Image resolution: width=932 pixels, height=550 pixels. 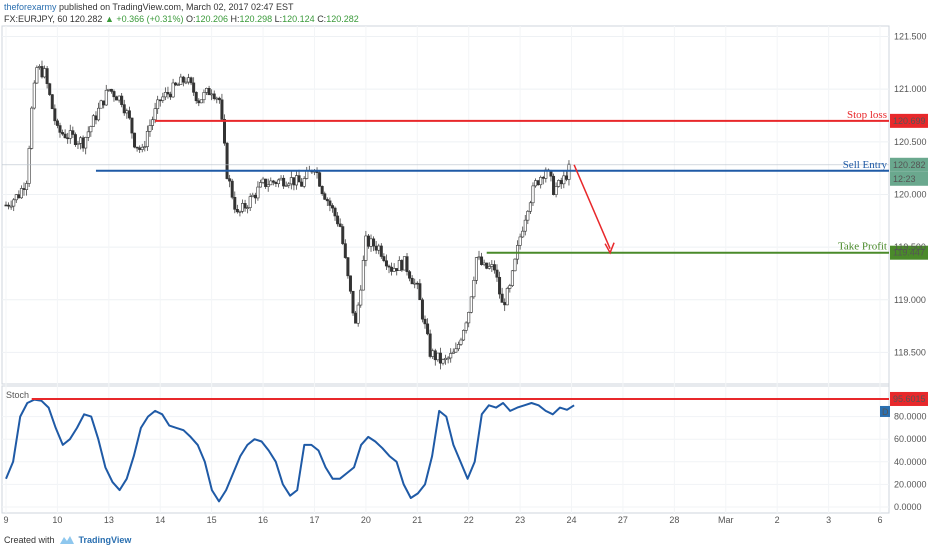 I want to click on price-tick-label: 121.000, so click(x=910, y=89).